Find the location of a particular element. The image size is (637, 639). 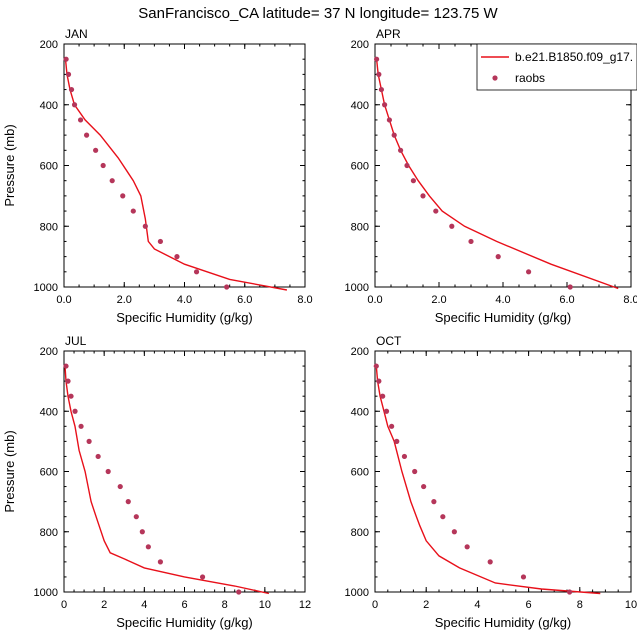

legend-dot-swatch is located at coordinates (495, 78).